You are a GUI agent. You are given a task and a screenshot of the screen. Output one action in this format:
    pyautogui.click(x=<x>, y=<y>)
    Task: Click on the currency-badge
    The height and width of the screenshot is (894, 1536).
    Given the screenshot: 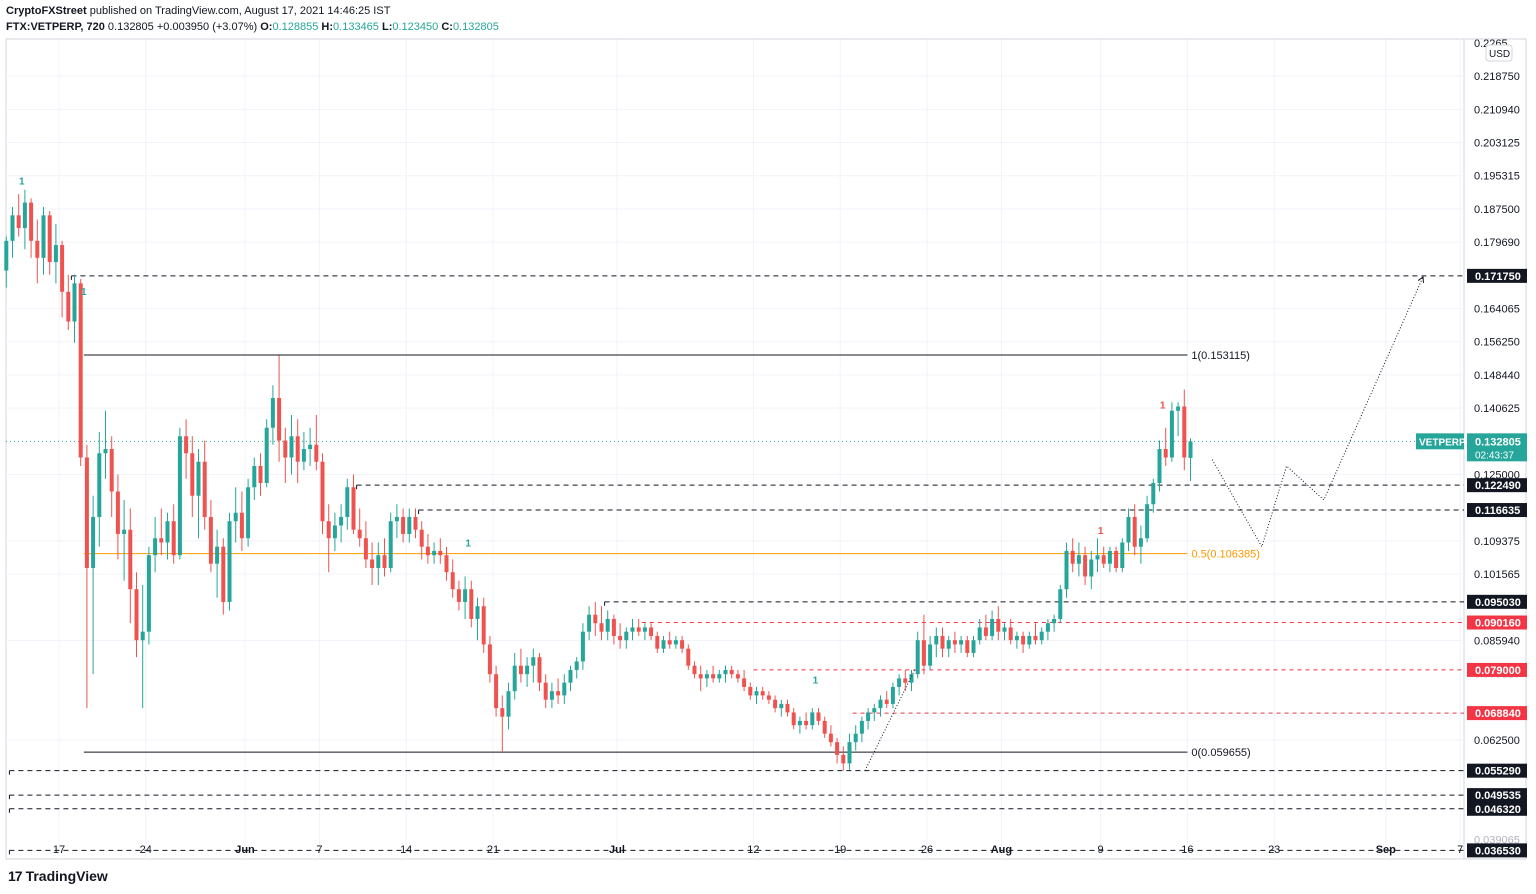 What is the action you would take?
    pyautogui.click(x=1499, y=53)
    